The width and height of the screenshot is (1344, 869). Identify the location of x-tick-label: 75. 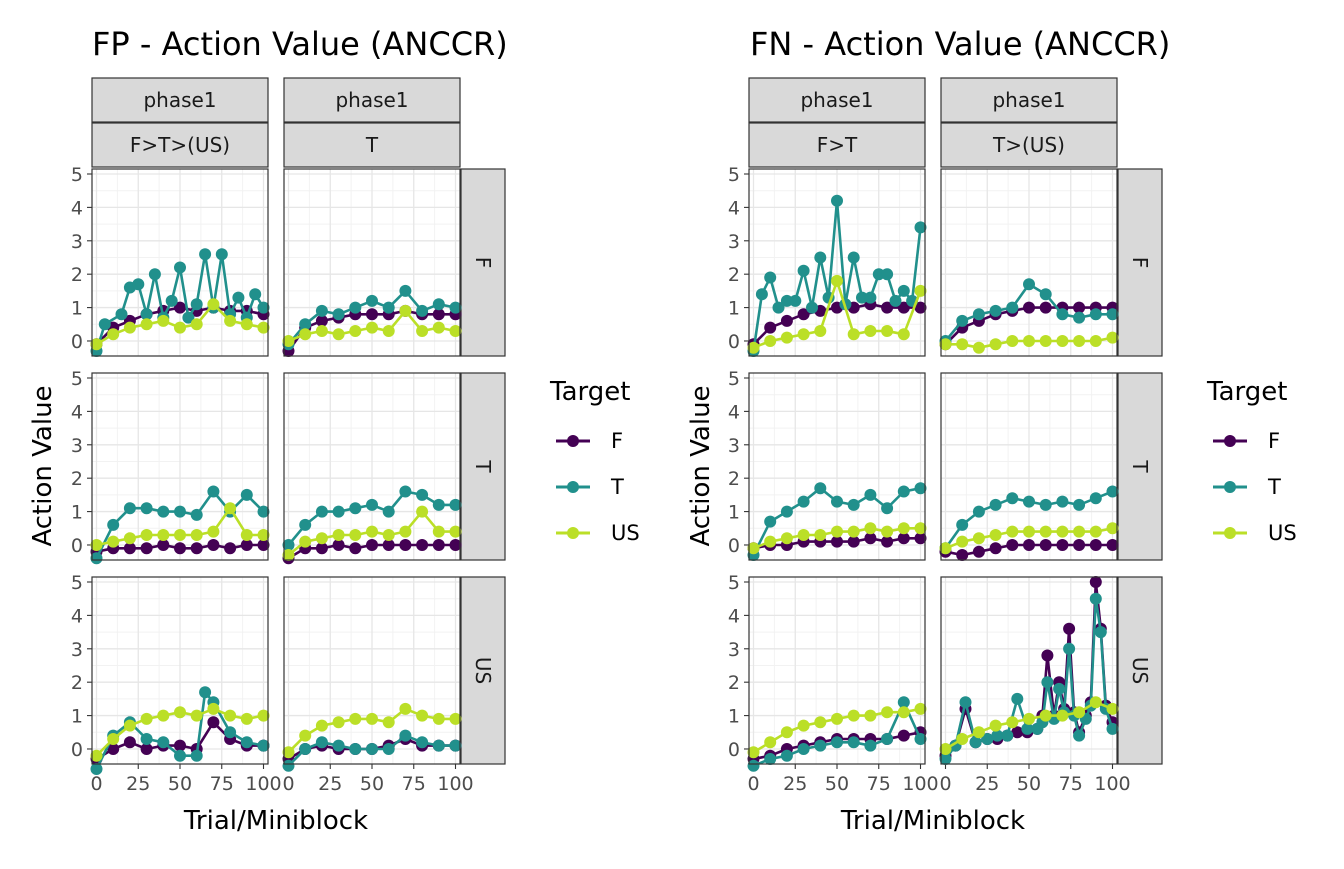
(222, 784).